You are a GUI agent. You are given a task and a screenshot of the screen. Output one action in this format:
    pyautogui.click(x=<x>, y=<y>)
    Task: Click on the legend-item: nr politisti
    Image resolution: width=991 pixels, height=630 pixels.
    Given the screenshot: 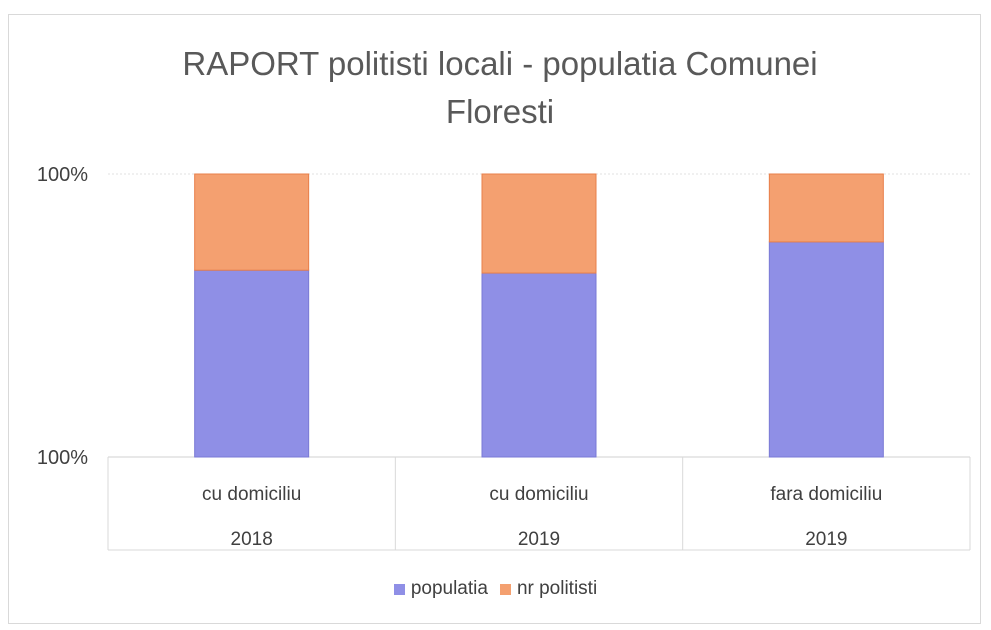 What is the action you would take?
    pyautogui.click(x=548, y=589)
    